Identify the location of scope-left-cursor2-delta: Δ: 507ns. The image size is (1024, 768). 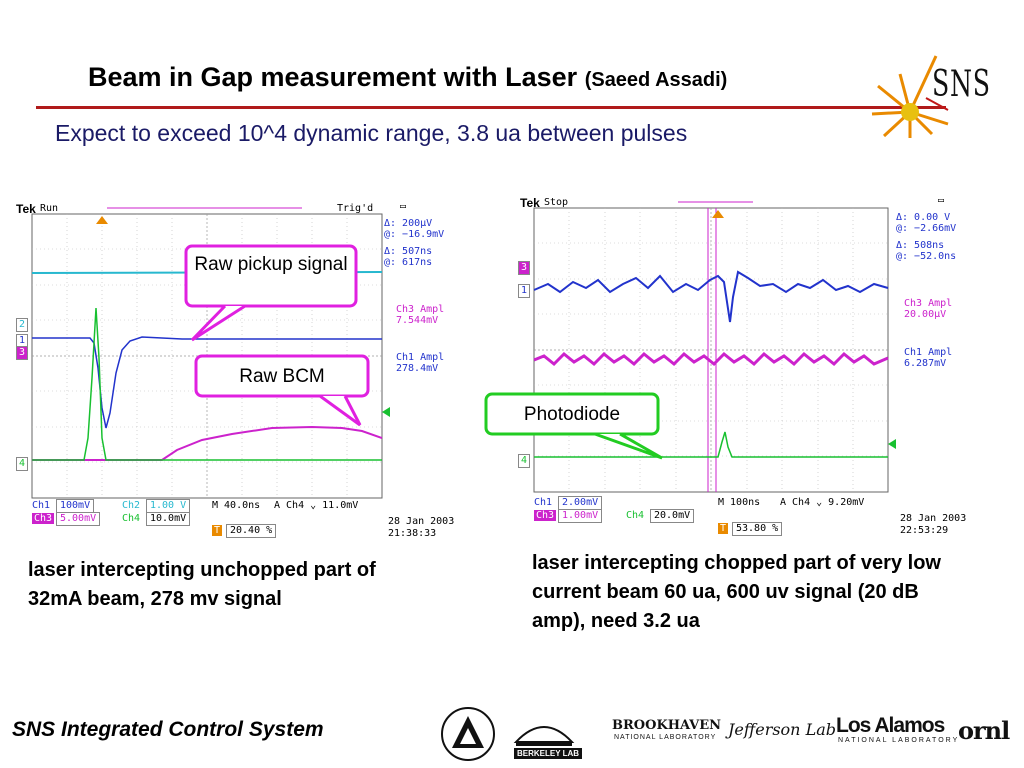
(408, 251).